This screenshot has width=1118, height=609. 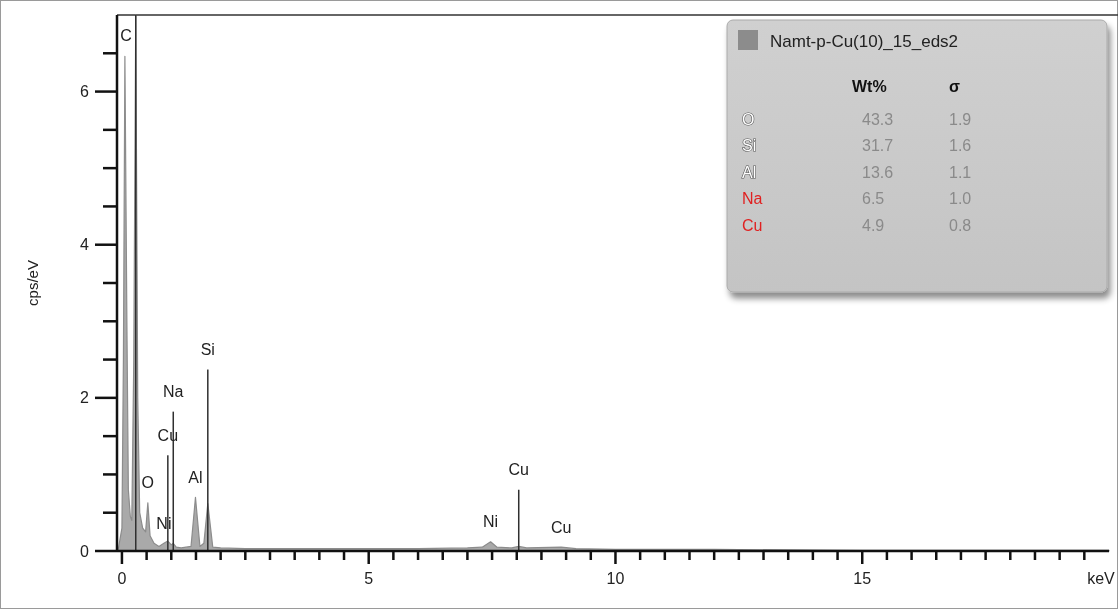 What do you see at coordinates (126, 35) in the screenshot?
I see `annotation: C` at bounding box center [126, 35].